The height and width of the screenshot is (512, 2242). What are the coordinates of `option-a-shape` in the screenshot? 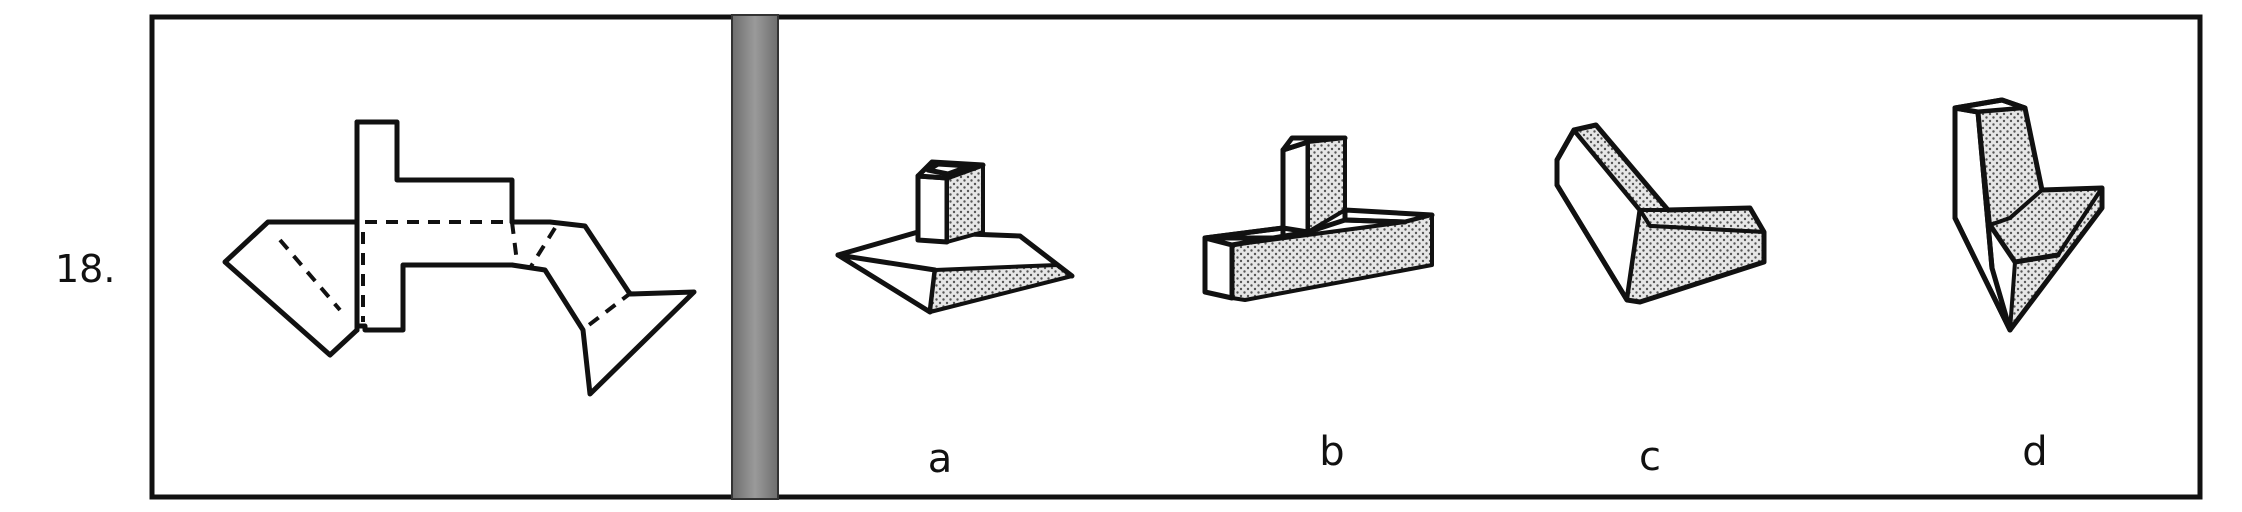 It's located at (955, 237).